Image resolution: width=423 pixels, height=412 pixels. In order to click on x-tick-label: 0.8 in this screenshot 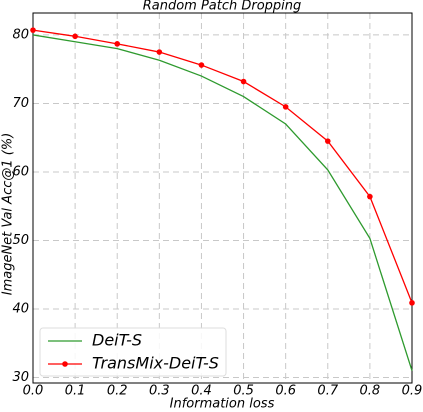, I will do `click(370, 391)`.